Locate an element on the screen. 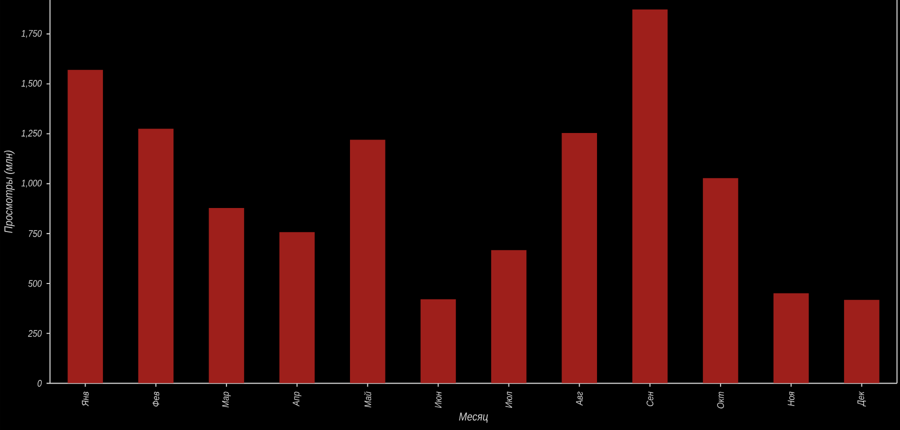  y-tick-label: 1,500 is located at coordinates (31, 84).